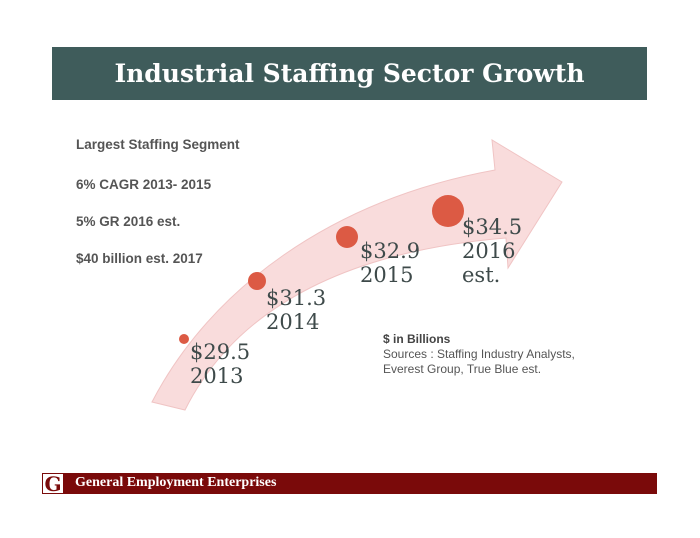 This screenshot has width=700, height=538. What do you see at coordinates (296, 298) in the screenshot?
I see `value-label: $31.3` at bounding box center [296, 298].